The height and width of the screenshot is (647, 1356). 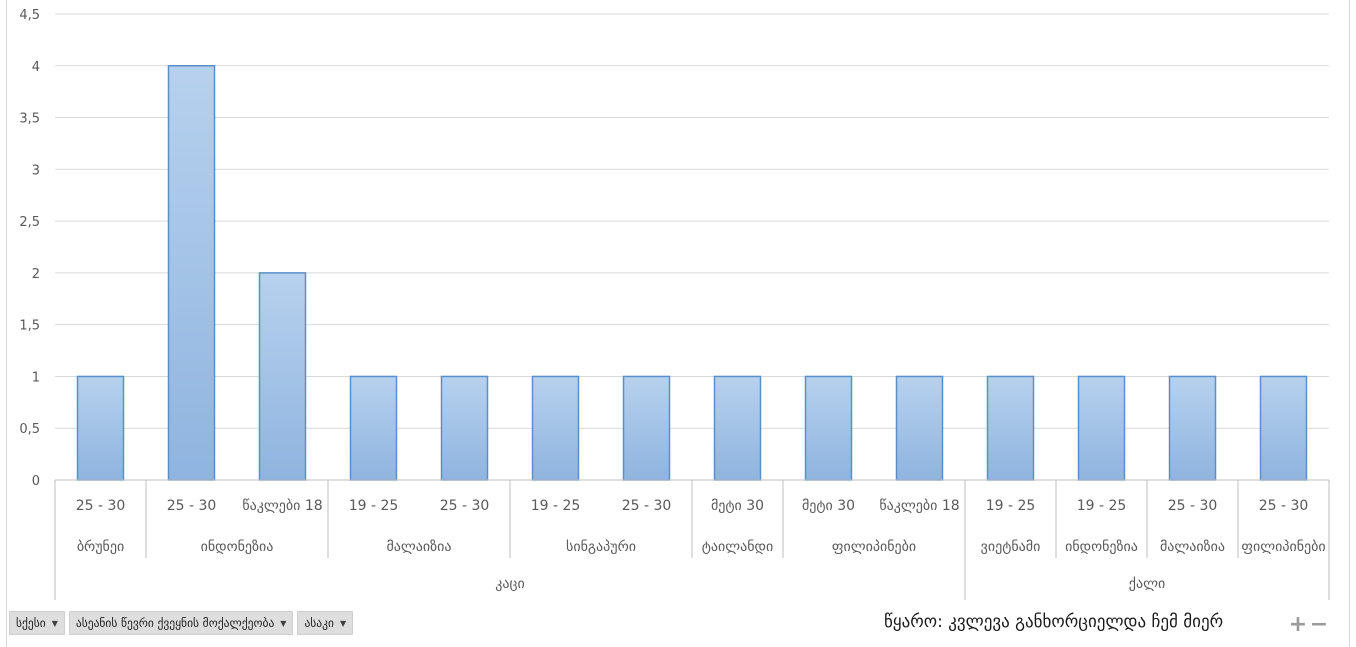 I want to click on y-tick-label: 0,5, so click(x=29, y=429).